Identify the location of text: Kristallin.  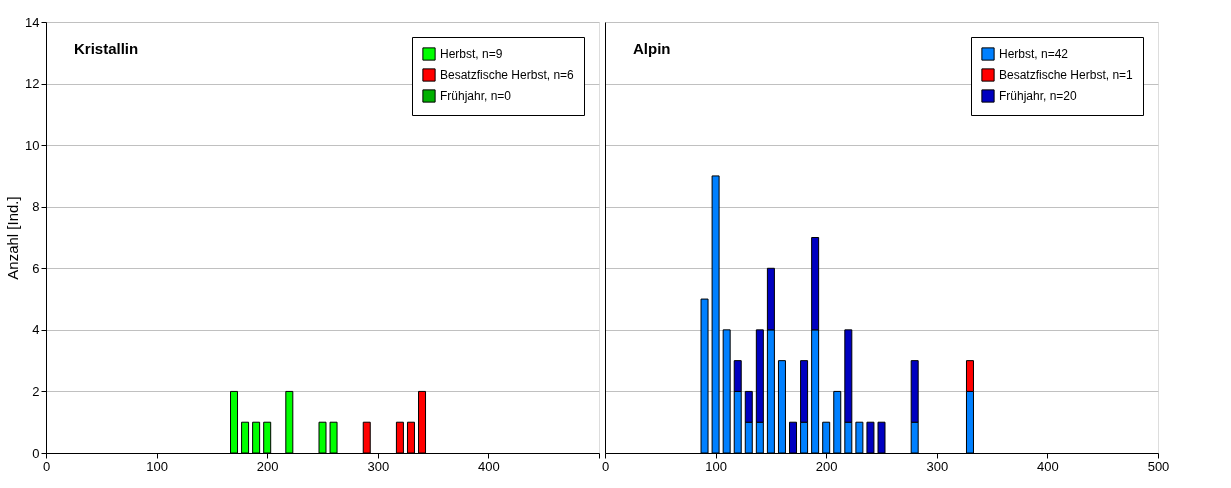
(106, 48).